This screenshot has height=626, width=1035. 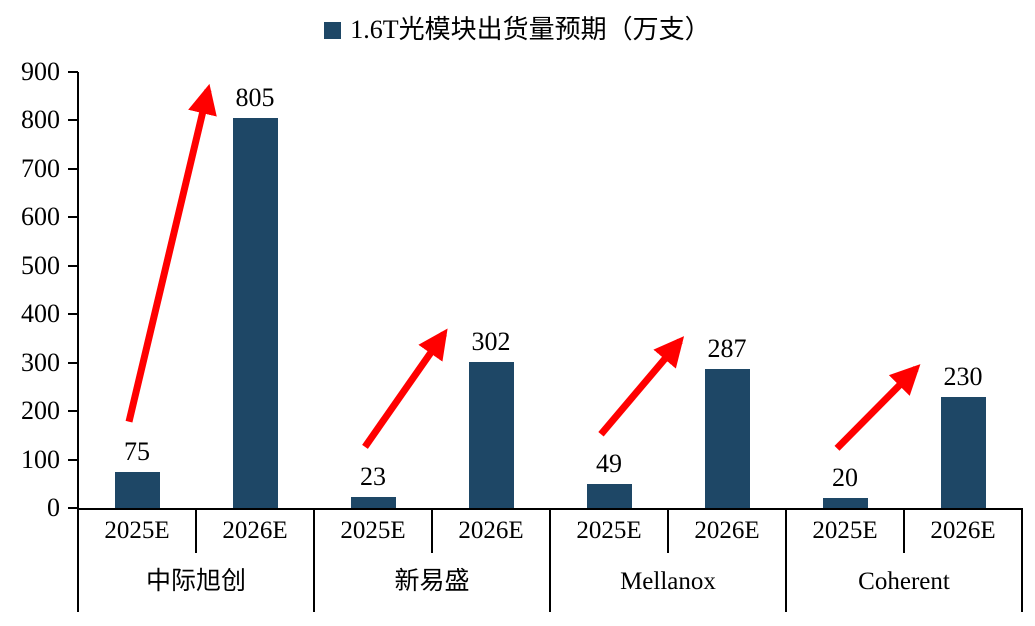 I want to click on y-tick-label: 0, so click(x=53, y=507).